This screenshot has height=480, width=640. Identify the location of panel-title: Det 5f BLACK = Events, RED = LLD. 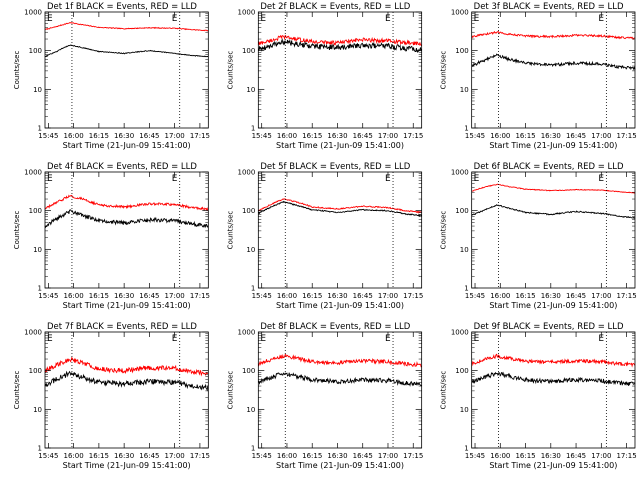
(335, 167).